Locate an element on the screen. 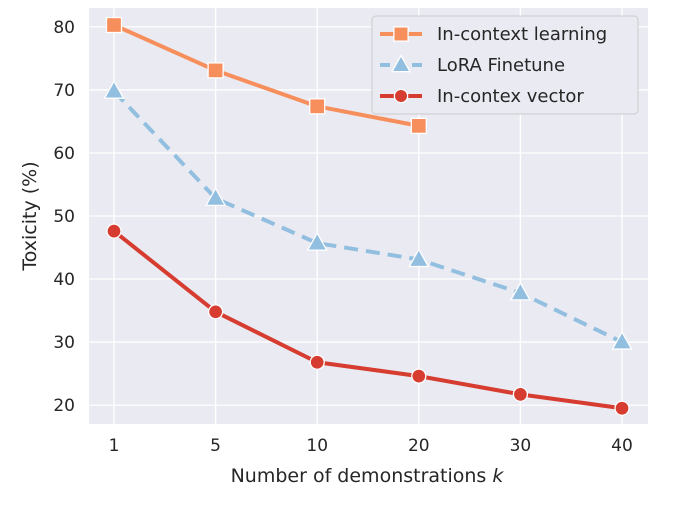  legend-box is located at coordinates (505, 65).